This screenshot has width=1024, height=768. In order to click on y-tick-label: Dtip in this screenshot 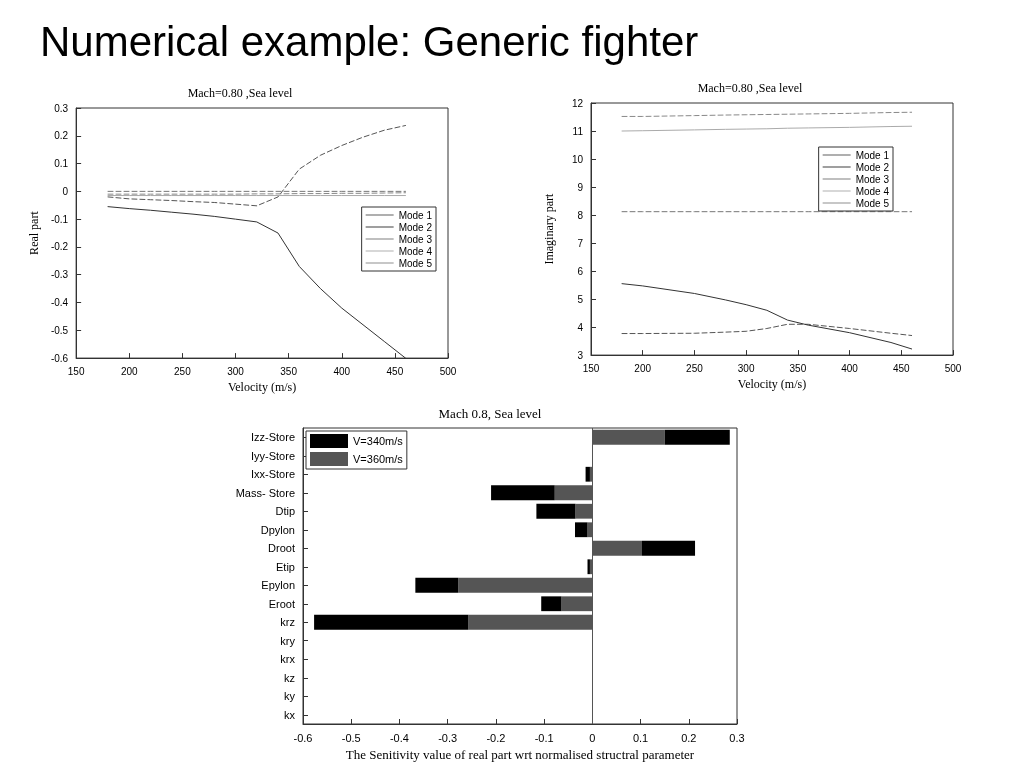, I will do `click(285, 511)`.